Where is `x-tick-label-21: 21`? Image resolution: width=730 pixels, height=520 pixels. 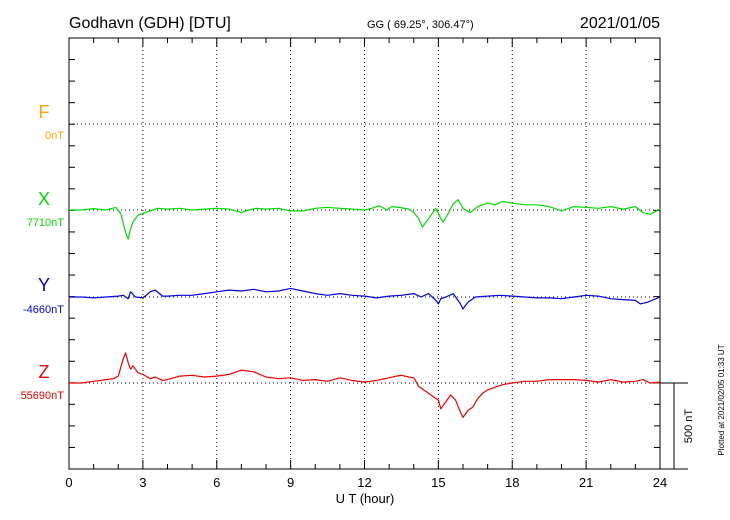 x-tick-label-21: 21 is located at coordinates (586, 482).